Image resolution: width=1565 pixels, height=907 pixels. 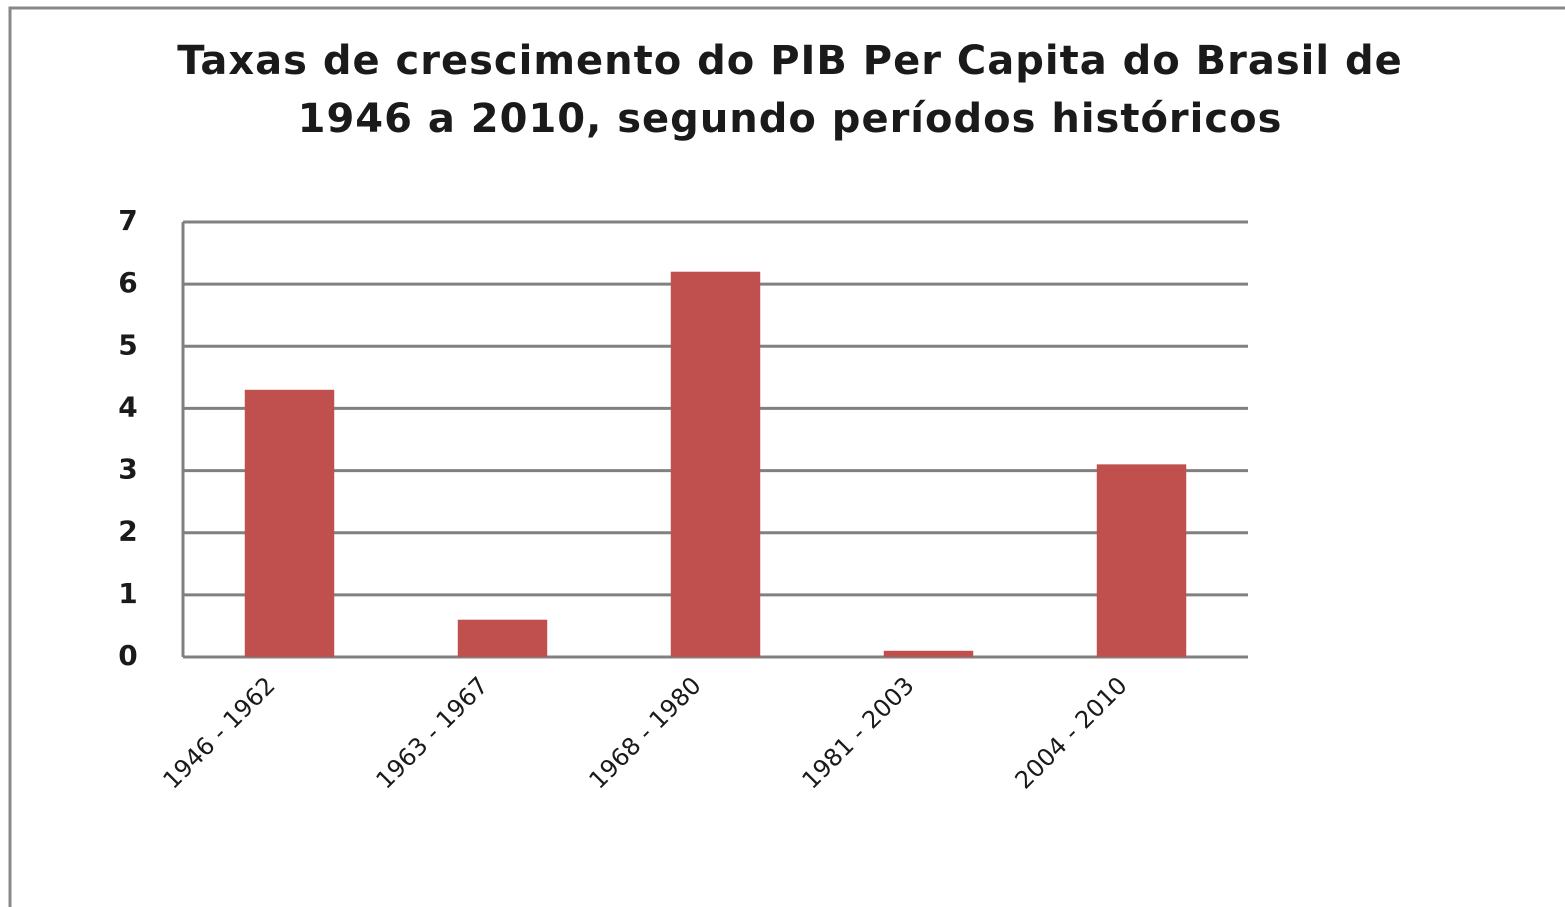 I want to click on x-tick-label: 2004 - 2010, so click(x=1071, y=732).